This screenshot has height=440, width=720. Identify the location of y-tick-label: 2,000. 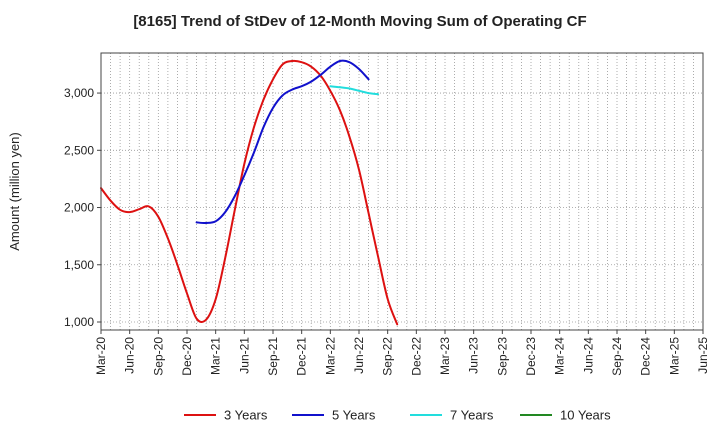
(79, 208).